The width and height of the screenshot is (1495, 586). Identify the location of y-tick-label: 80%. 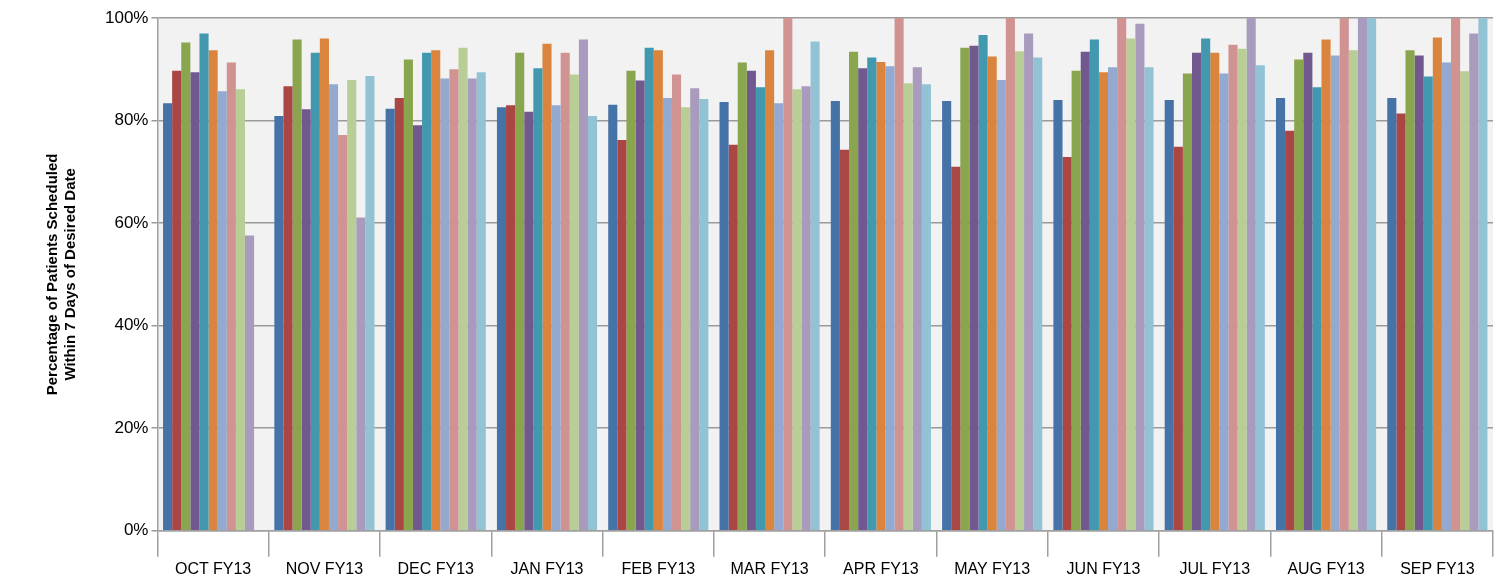
(131, 120).